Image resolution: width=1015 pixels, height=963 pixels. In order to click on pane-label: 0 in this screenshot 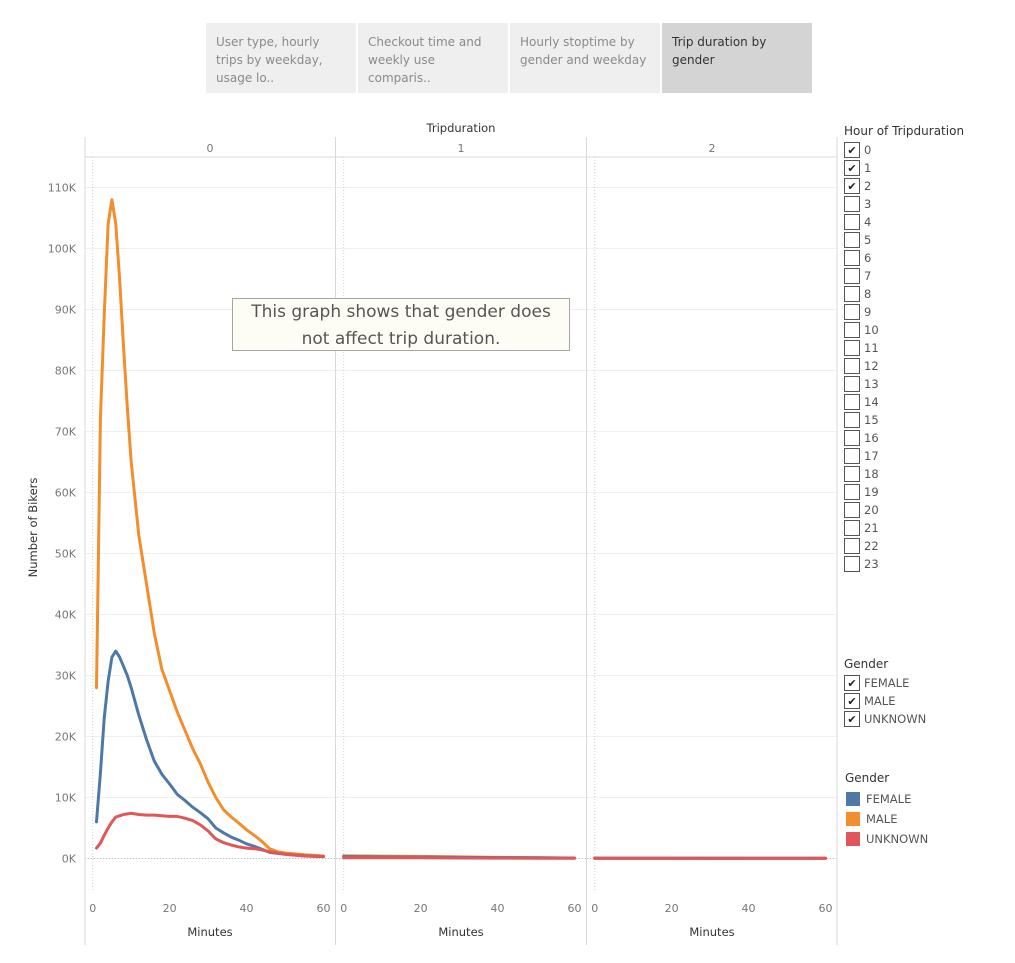, I will do `click(210, 148)`.